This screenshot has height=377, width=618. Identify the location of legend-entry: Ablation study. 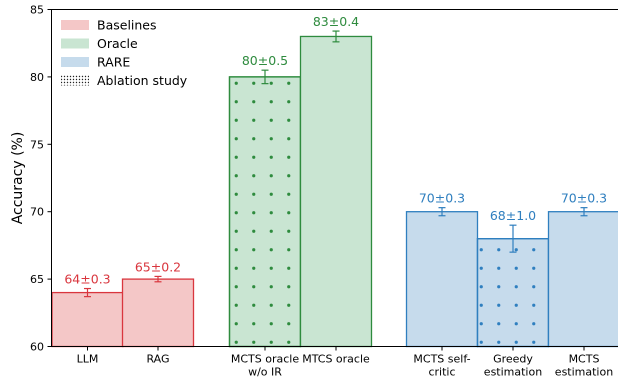
(124, 80).